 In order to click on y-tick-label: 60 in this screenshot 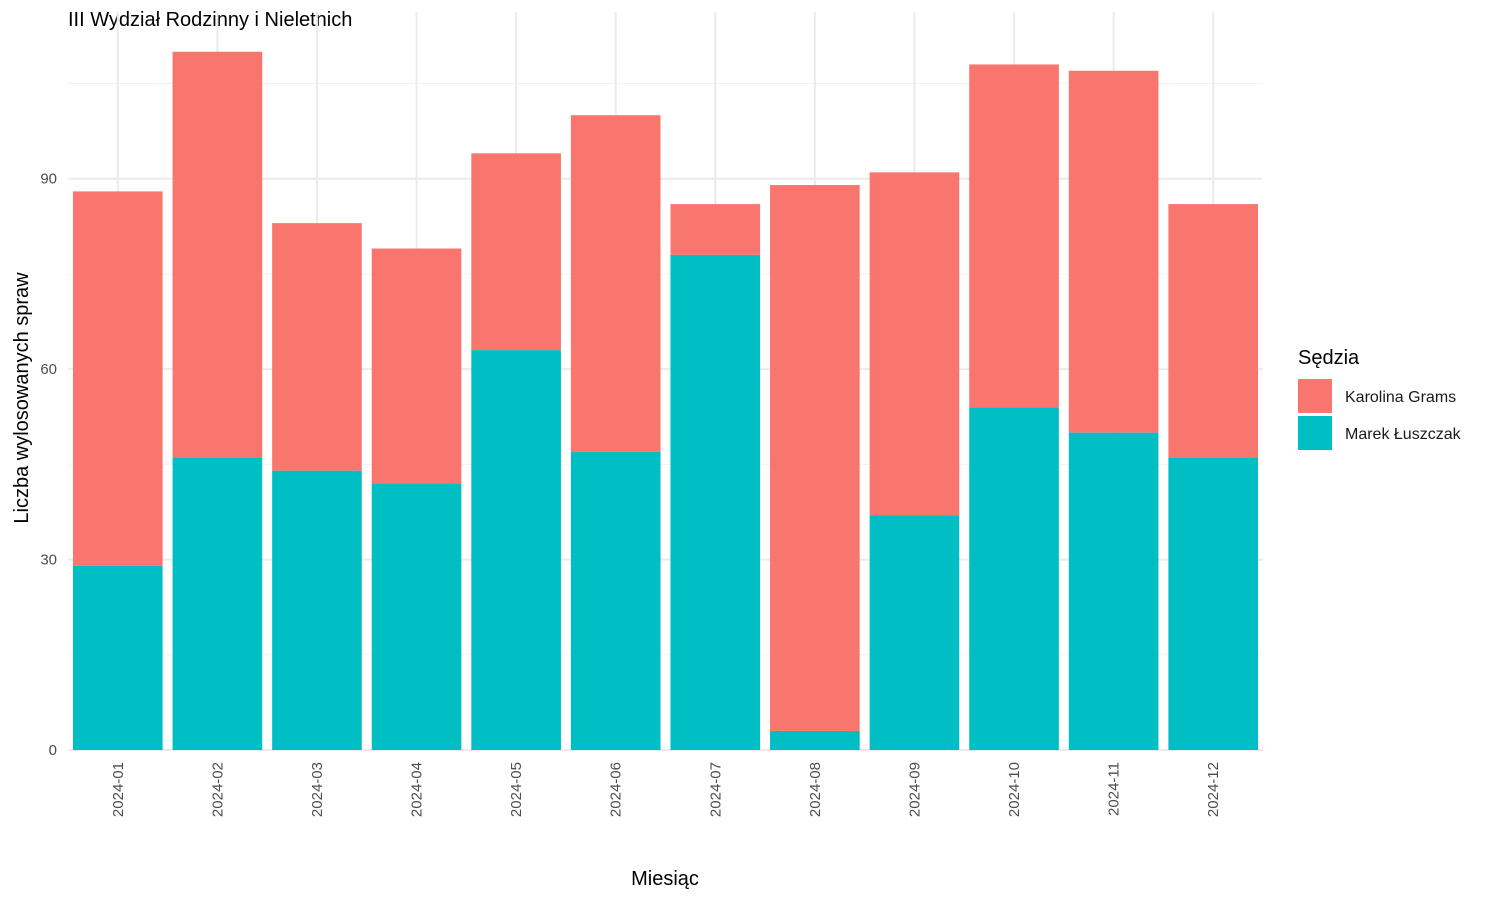, I will do `click(48, 369)`.